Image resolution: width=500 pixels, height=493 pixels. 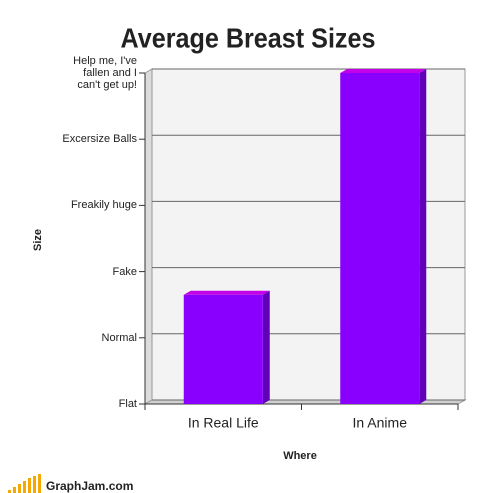 What do you see at coordinates (38, 240) in the screenshot?
I see `y-axis-label: Size` at bounding box center [38, 240].